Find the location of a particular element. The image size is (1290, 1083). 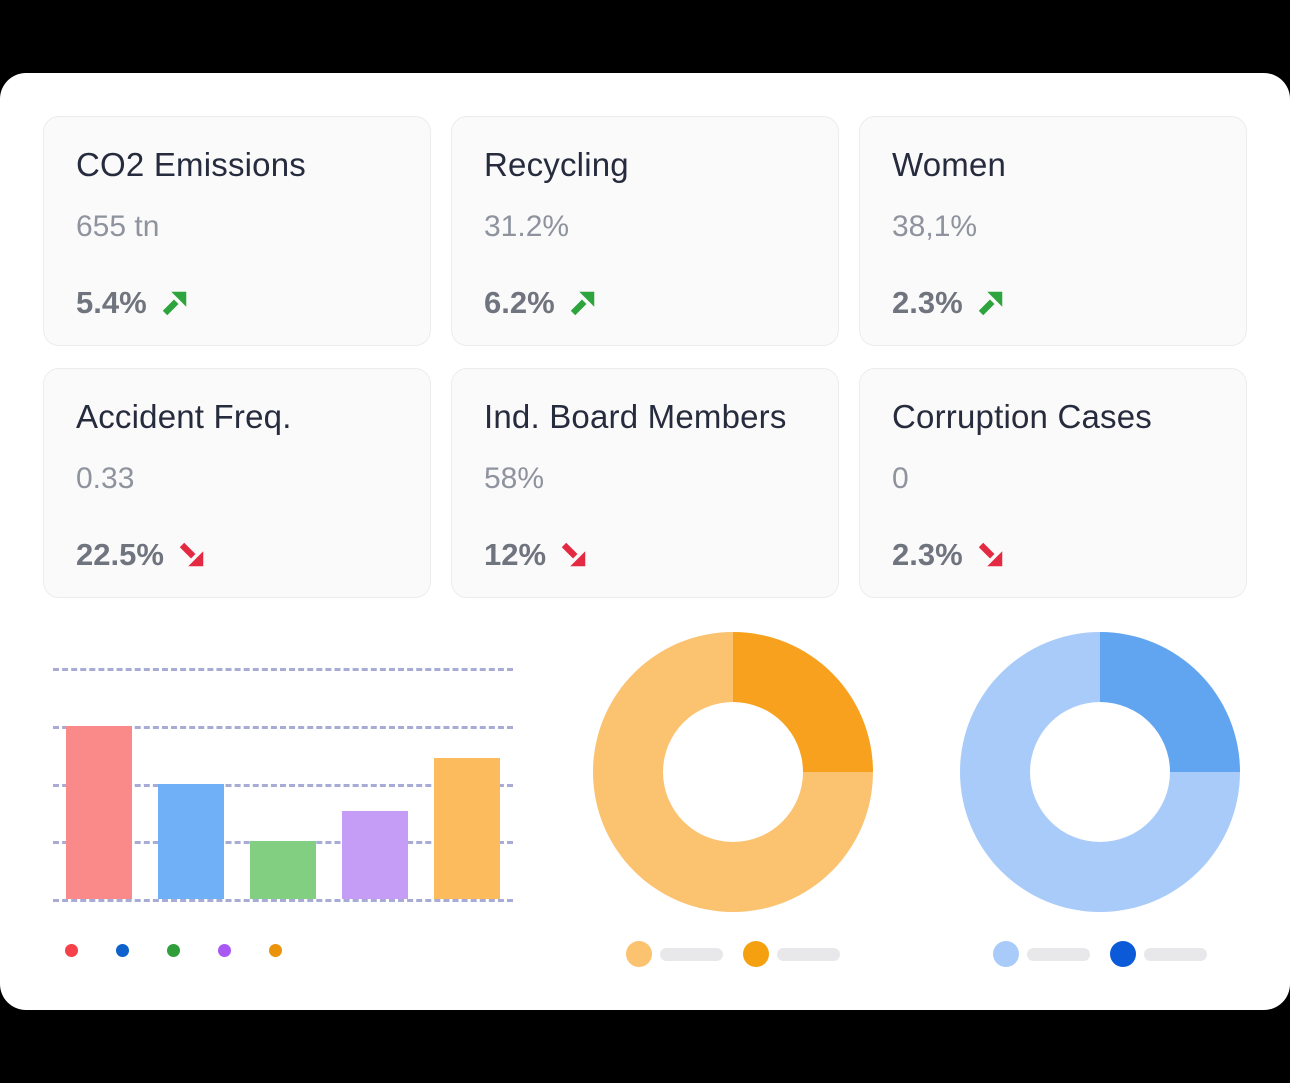

kpi-card-recycling: Recycling 31.2% 6.2% is located at coordinates (645, 231).